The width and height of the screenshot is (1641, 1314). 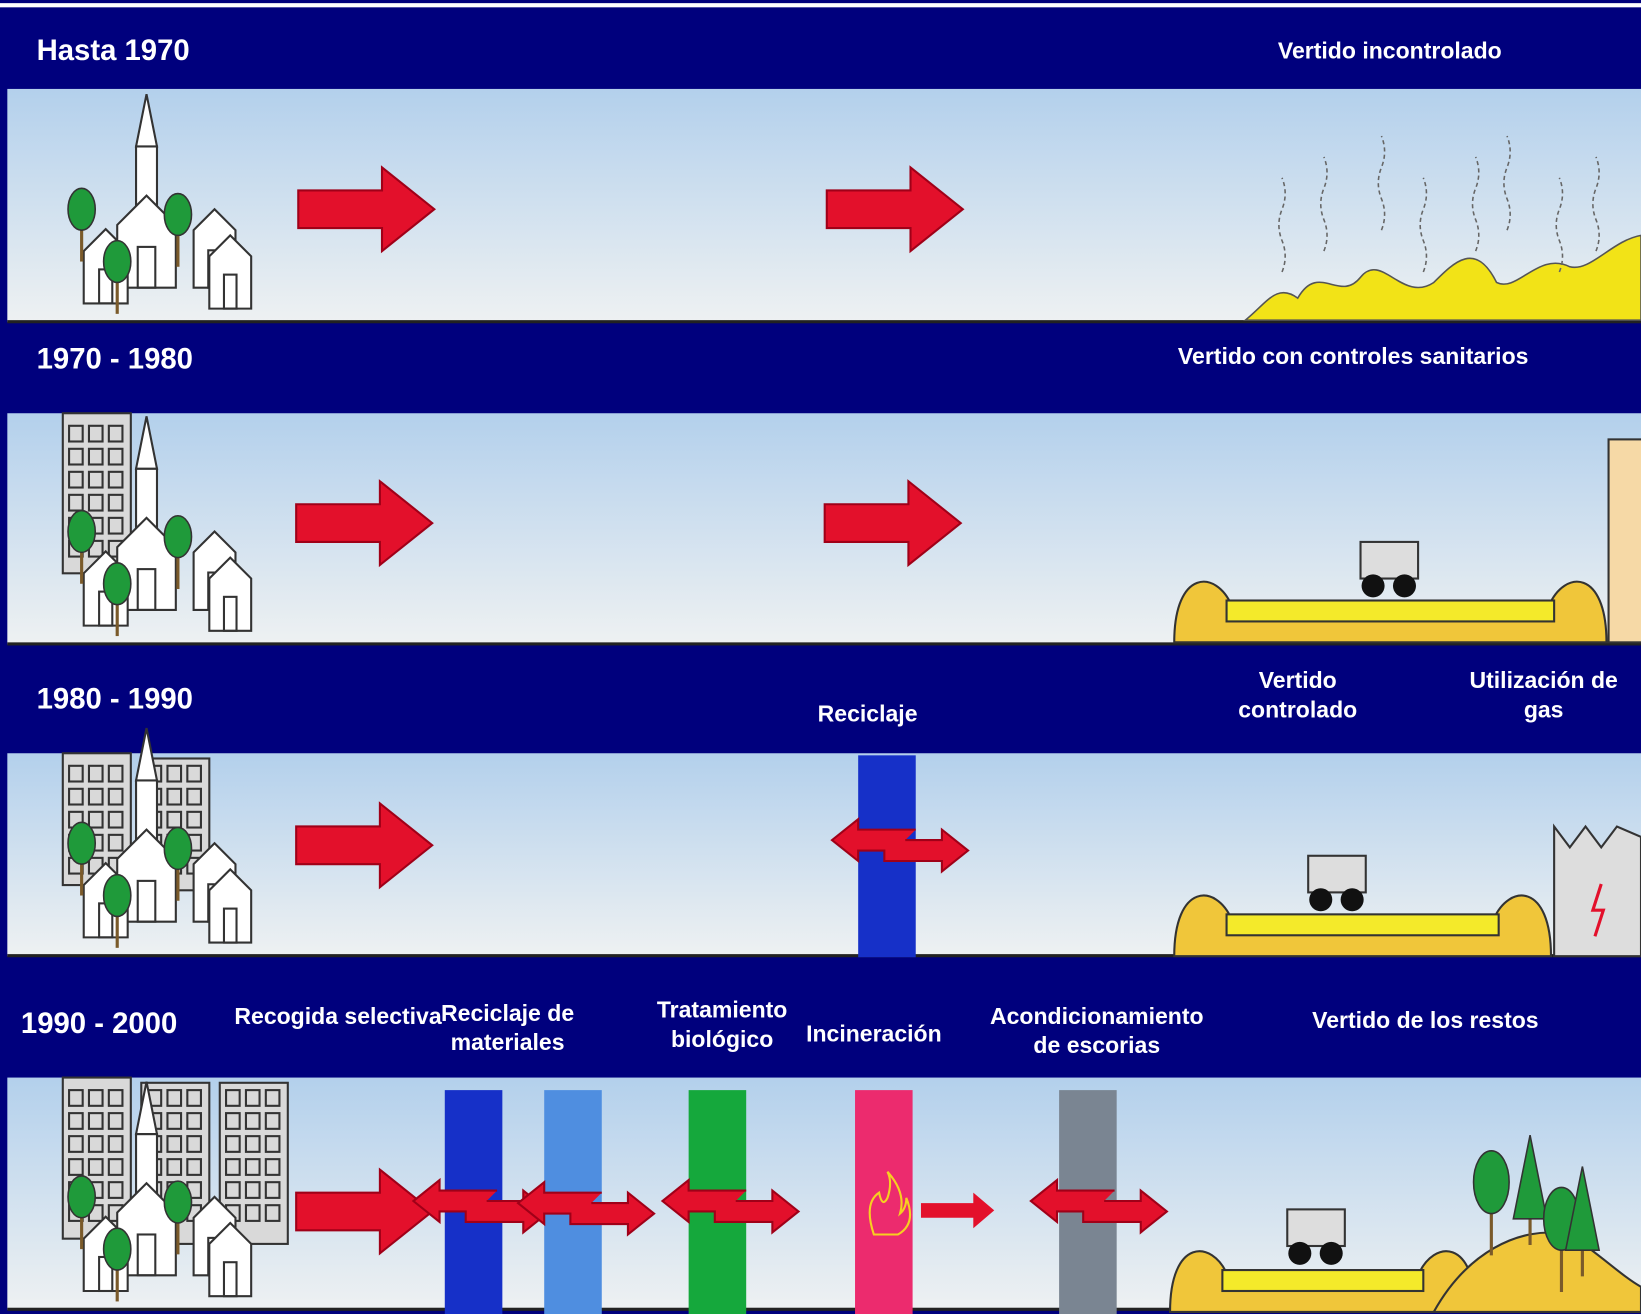 What do you see at coordinates (1353, 356) in the screenshot?
I see `label-line: Vertido con controles sanitarios` at bounding box center [1353, 356].